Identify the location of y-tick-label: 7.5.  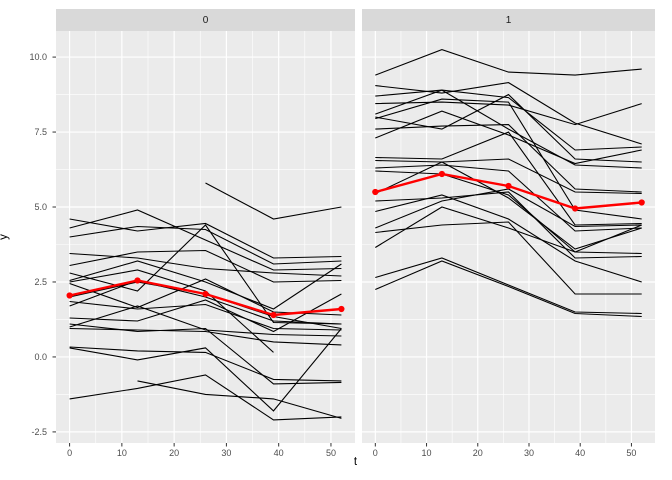
(40, 132).